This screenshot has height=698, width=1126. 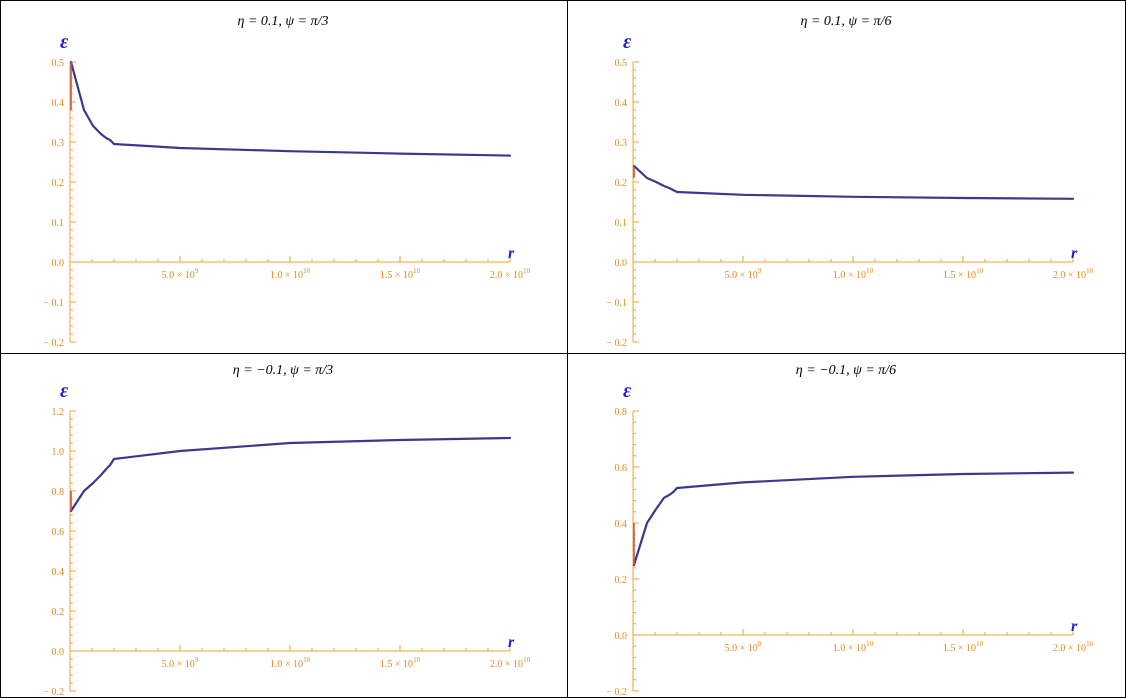 I want to click on chart-title: η = −0.1, ψ = π/6, so click(x=846, y=370).